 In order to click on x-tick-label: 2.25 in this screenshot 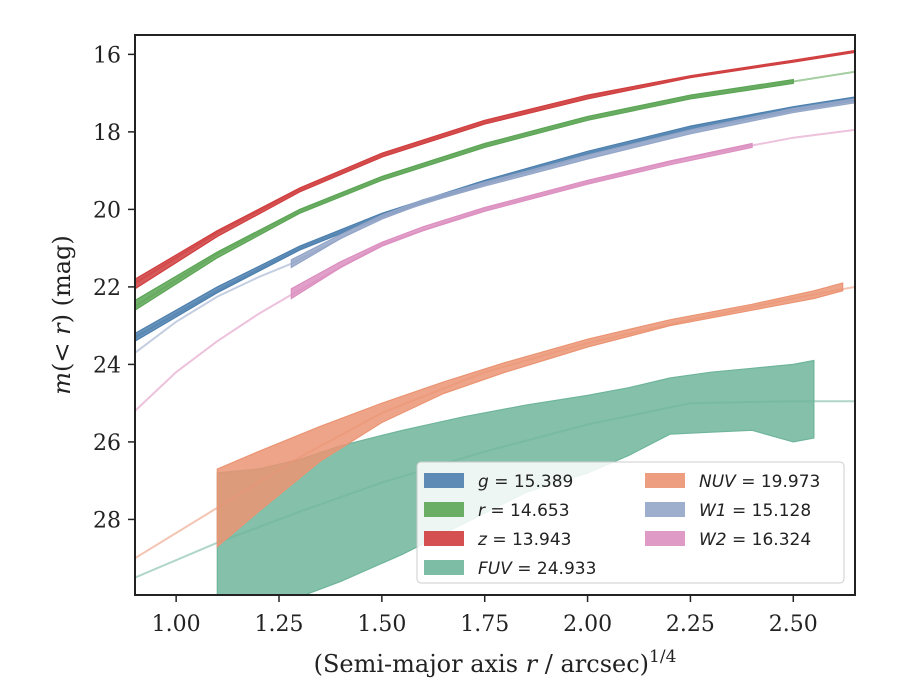, I will do `click(690, 624)`.